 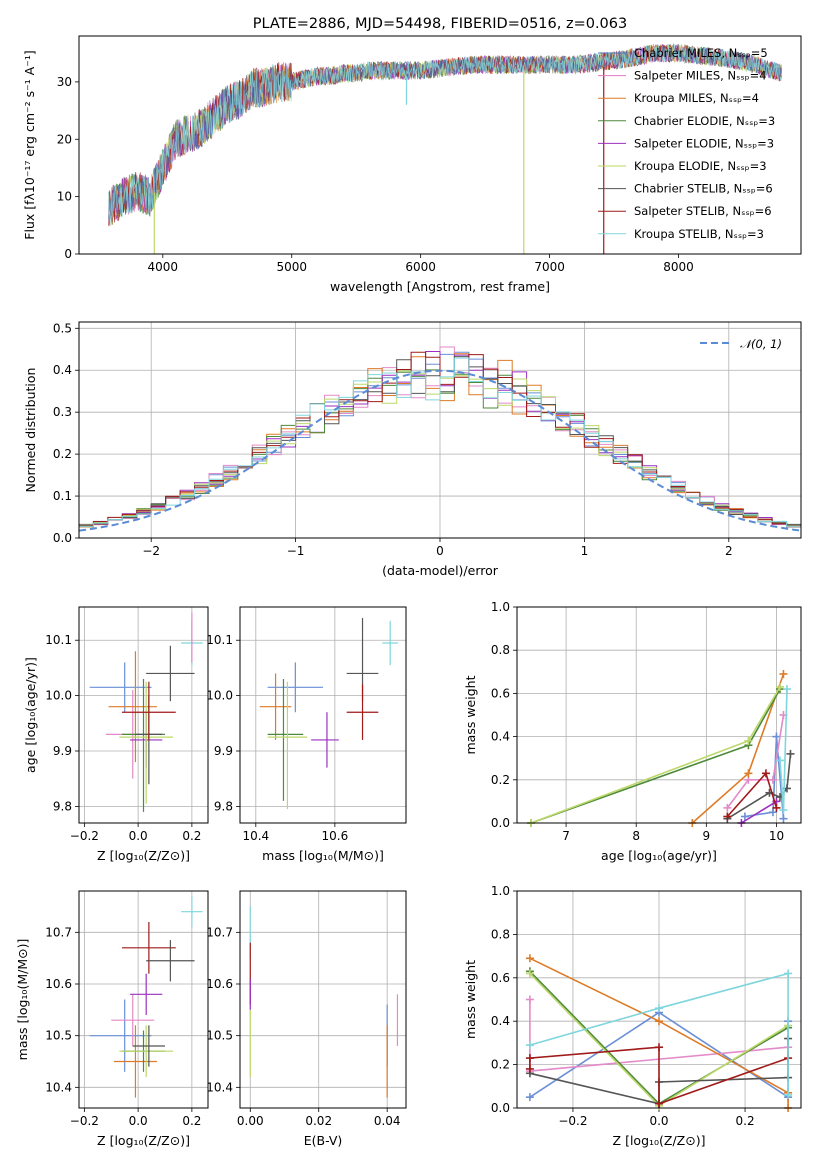 I want to click on y-tick-label: 1.0, so click(x=500, y=607).